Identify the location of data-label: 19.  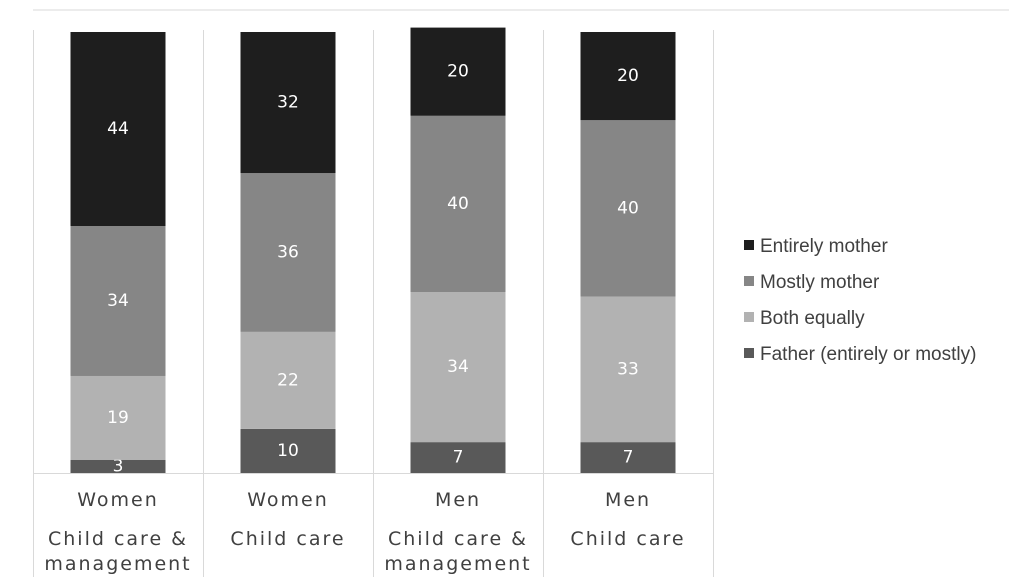
(118, 418).